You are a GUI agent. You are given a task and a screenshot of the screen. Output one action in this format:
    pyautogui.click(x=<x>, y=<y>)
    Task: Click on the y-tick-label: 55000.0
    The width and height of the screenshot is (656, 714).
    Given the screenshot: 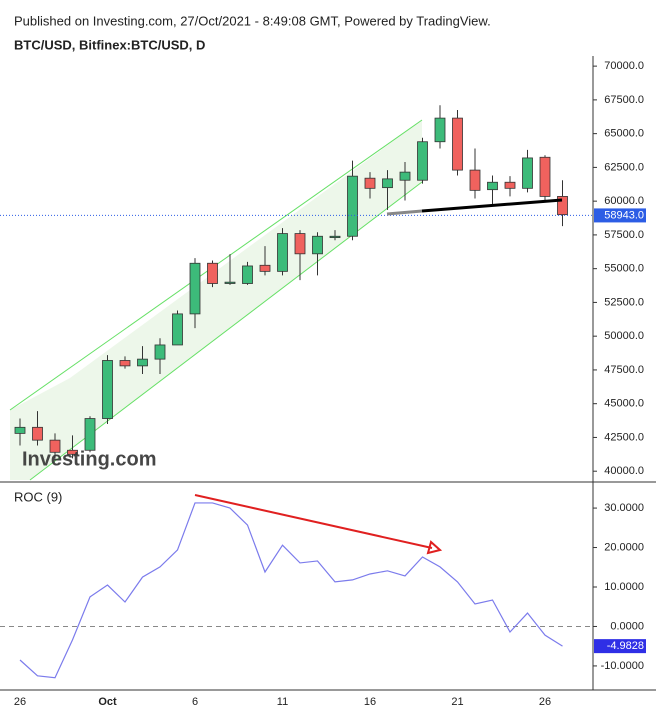 What is the action you would take?
    pyautogui.click(x=624, y=269)
    